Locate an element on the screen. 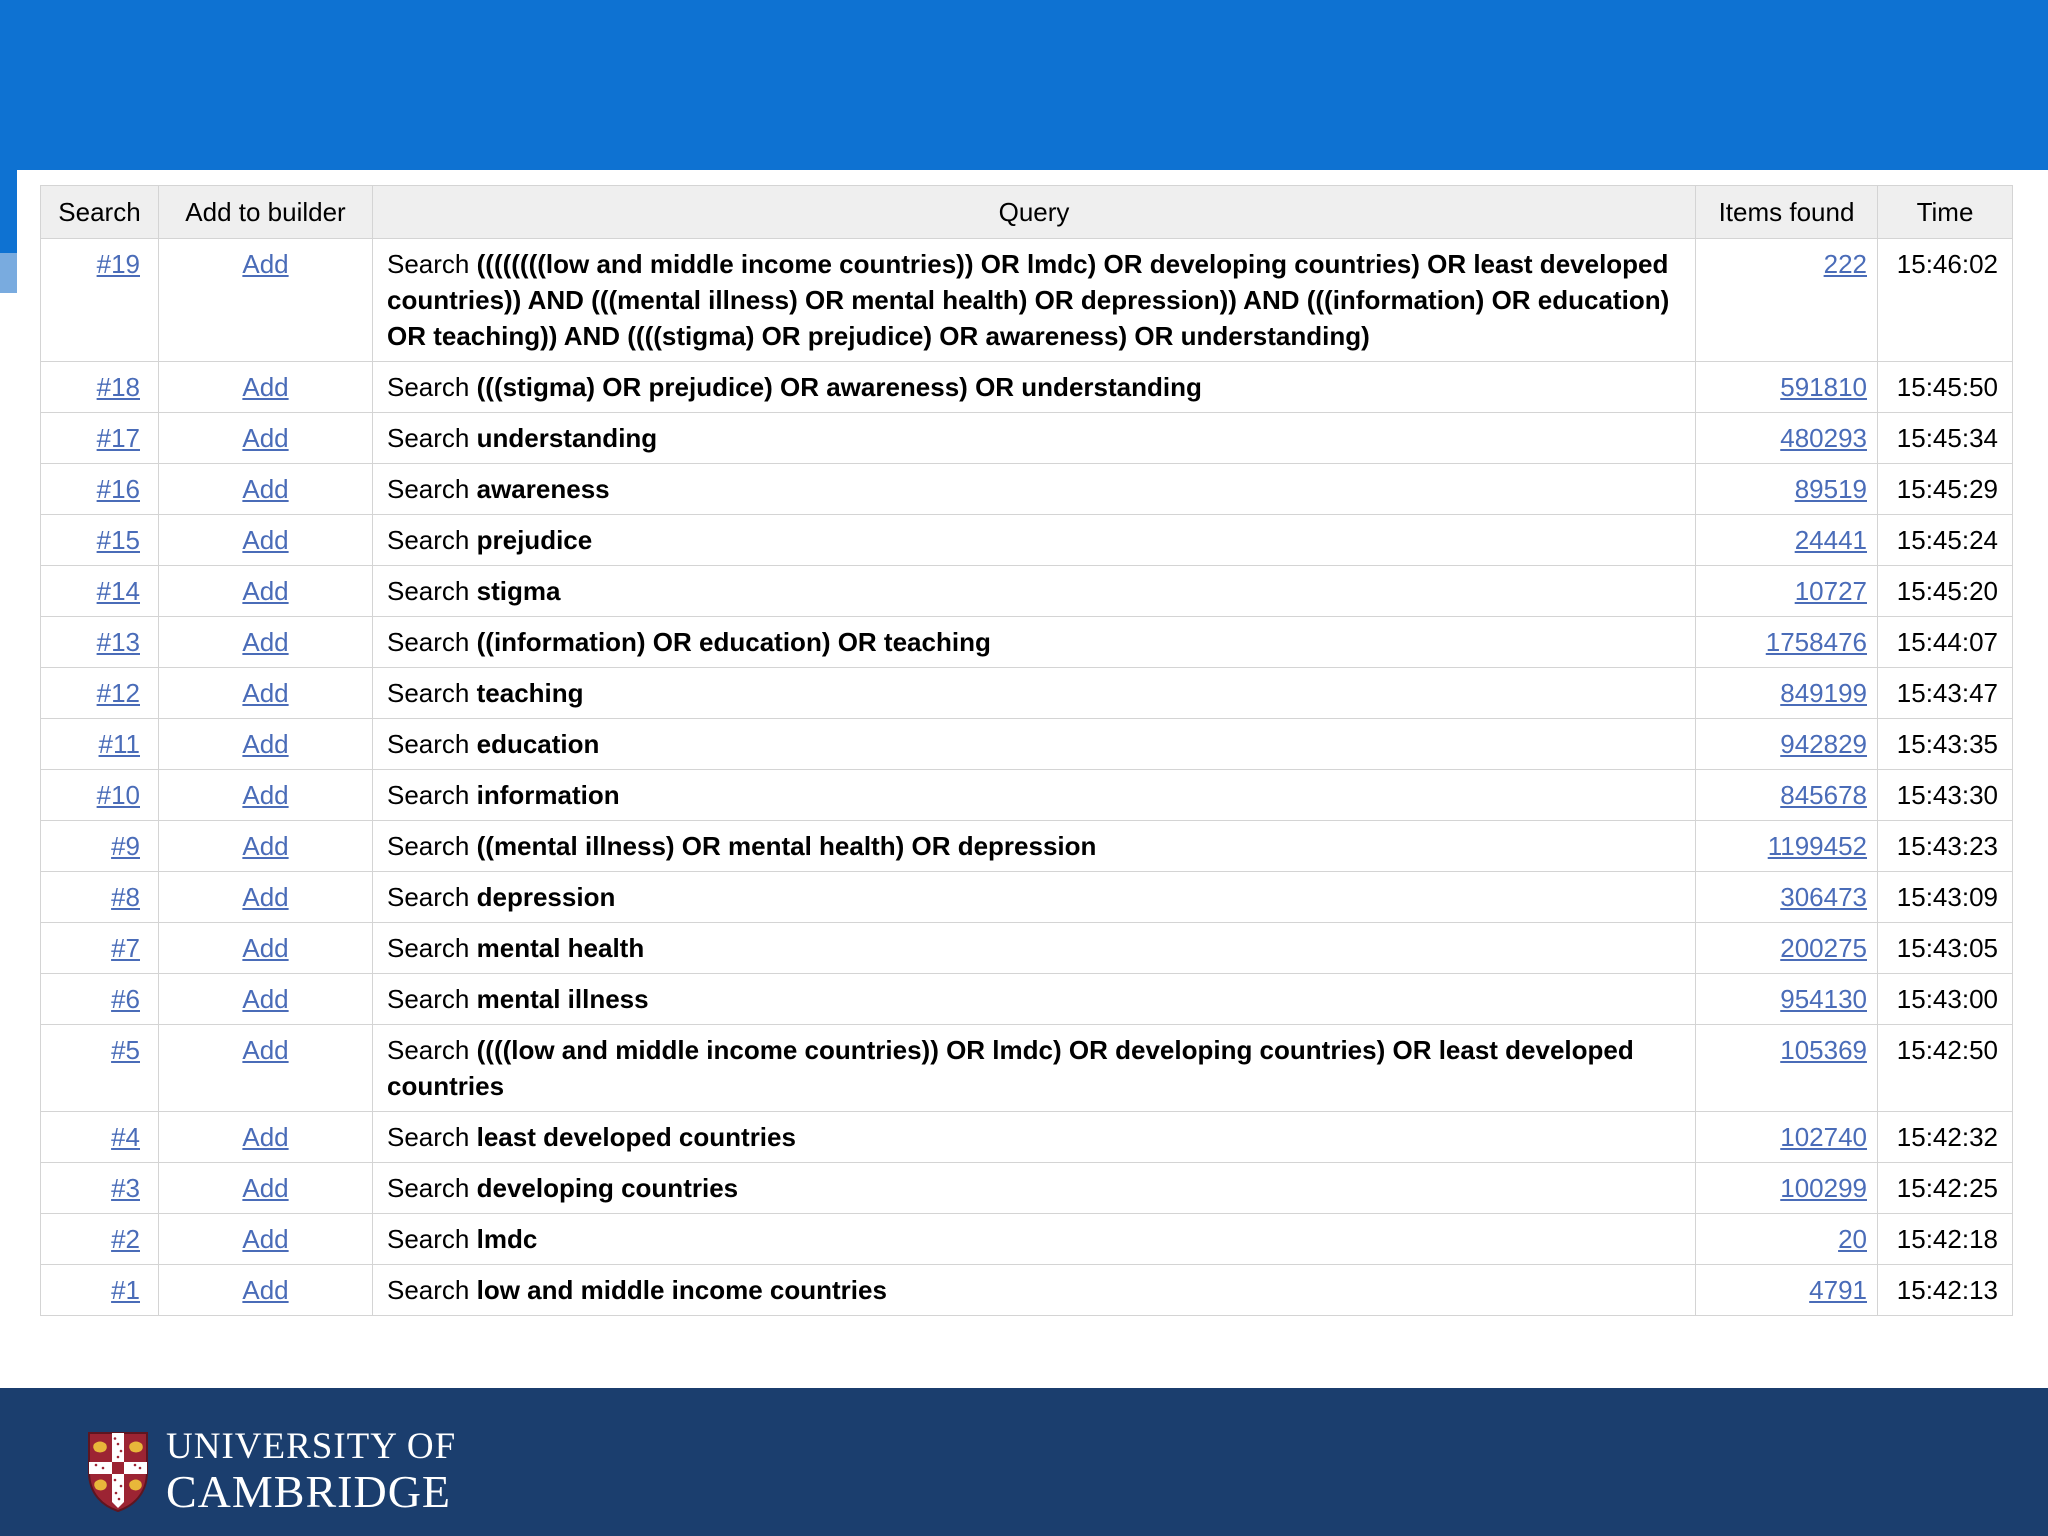 The image size is (2048, 1536). search-number-link: #10 is located at coordinates (118, 795).